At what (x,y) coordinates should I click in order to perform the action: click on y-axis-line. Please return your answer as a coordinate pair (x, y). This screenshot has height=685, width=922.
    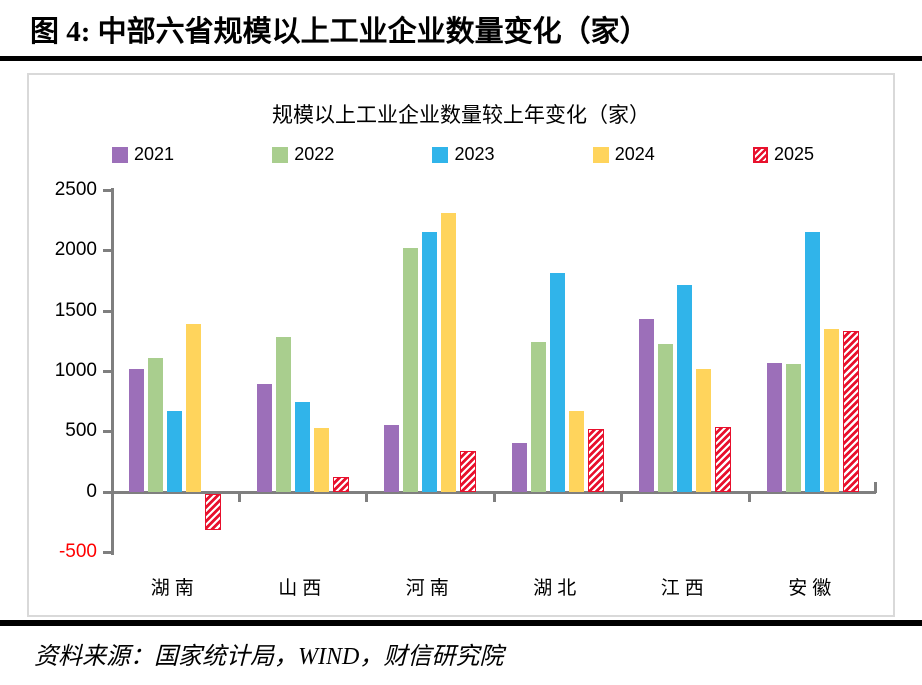
    Looking at the image, I should click on (112, 371).